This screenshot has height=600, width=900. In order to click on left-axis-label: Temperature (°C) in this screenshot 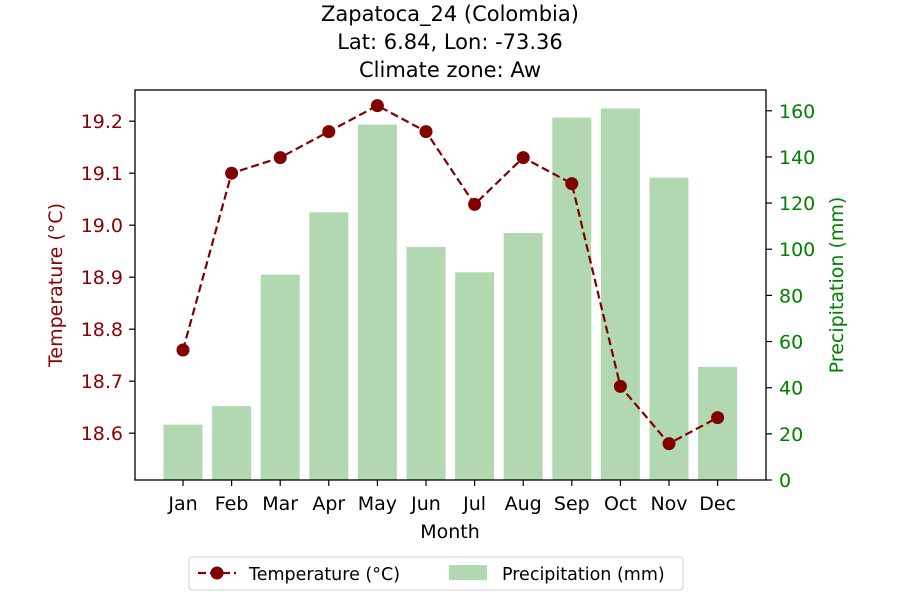, I will do `click(56, 285)`.